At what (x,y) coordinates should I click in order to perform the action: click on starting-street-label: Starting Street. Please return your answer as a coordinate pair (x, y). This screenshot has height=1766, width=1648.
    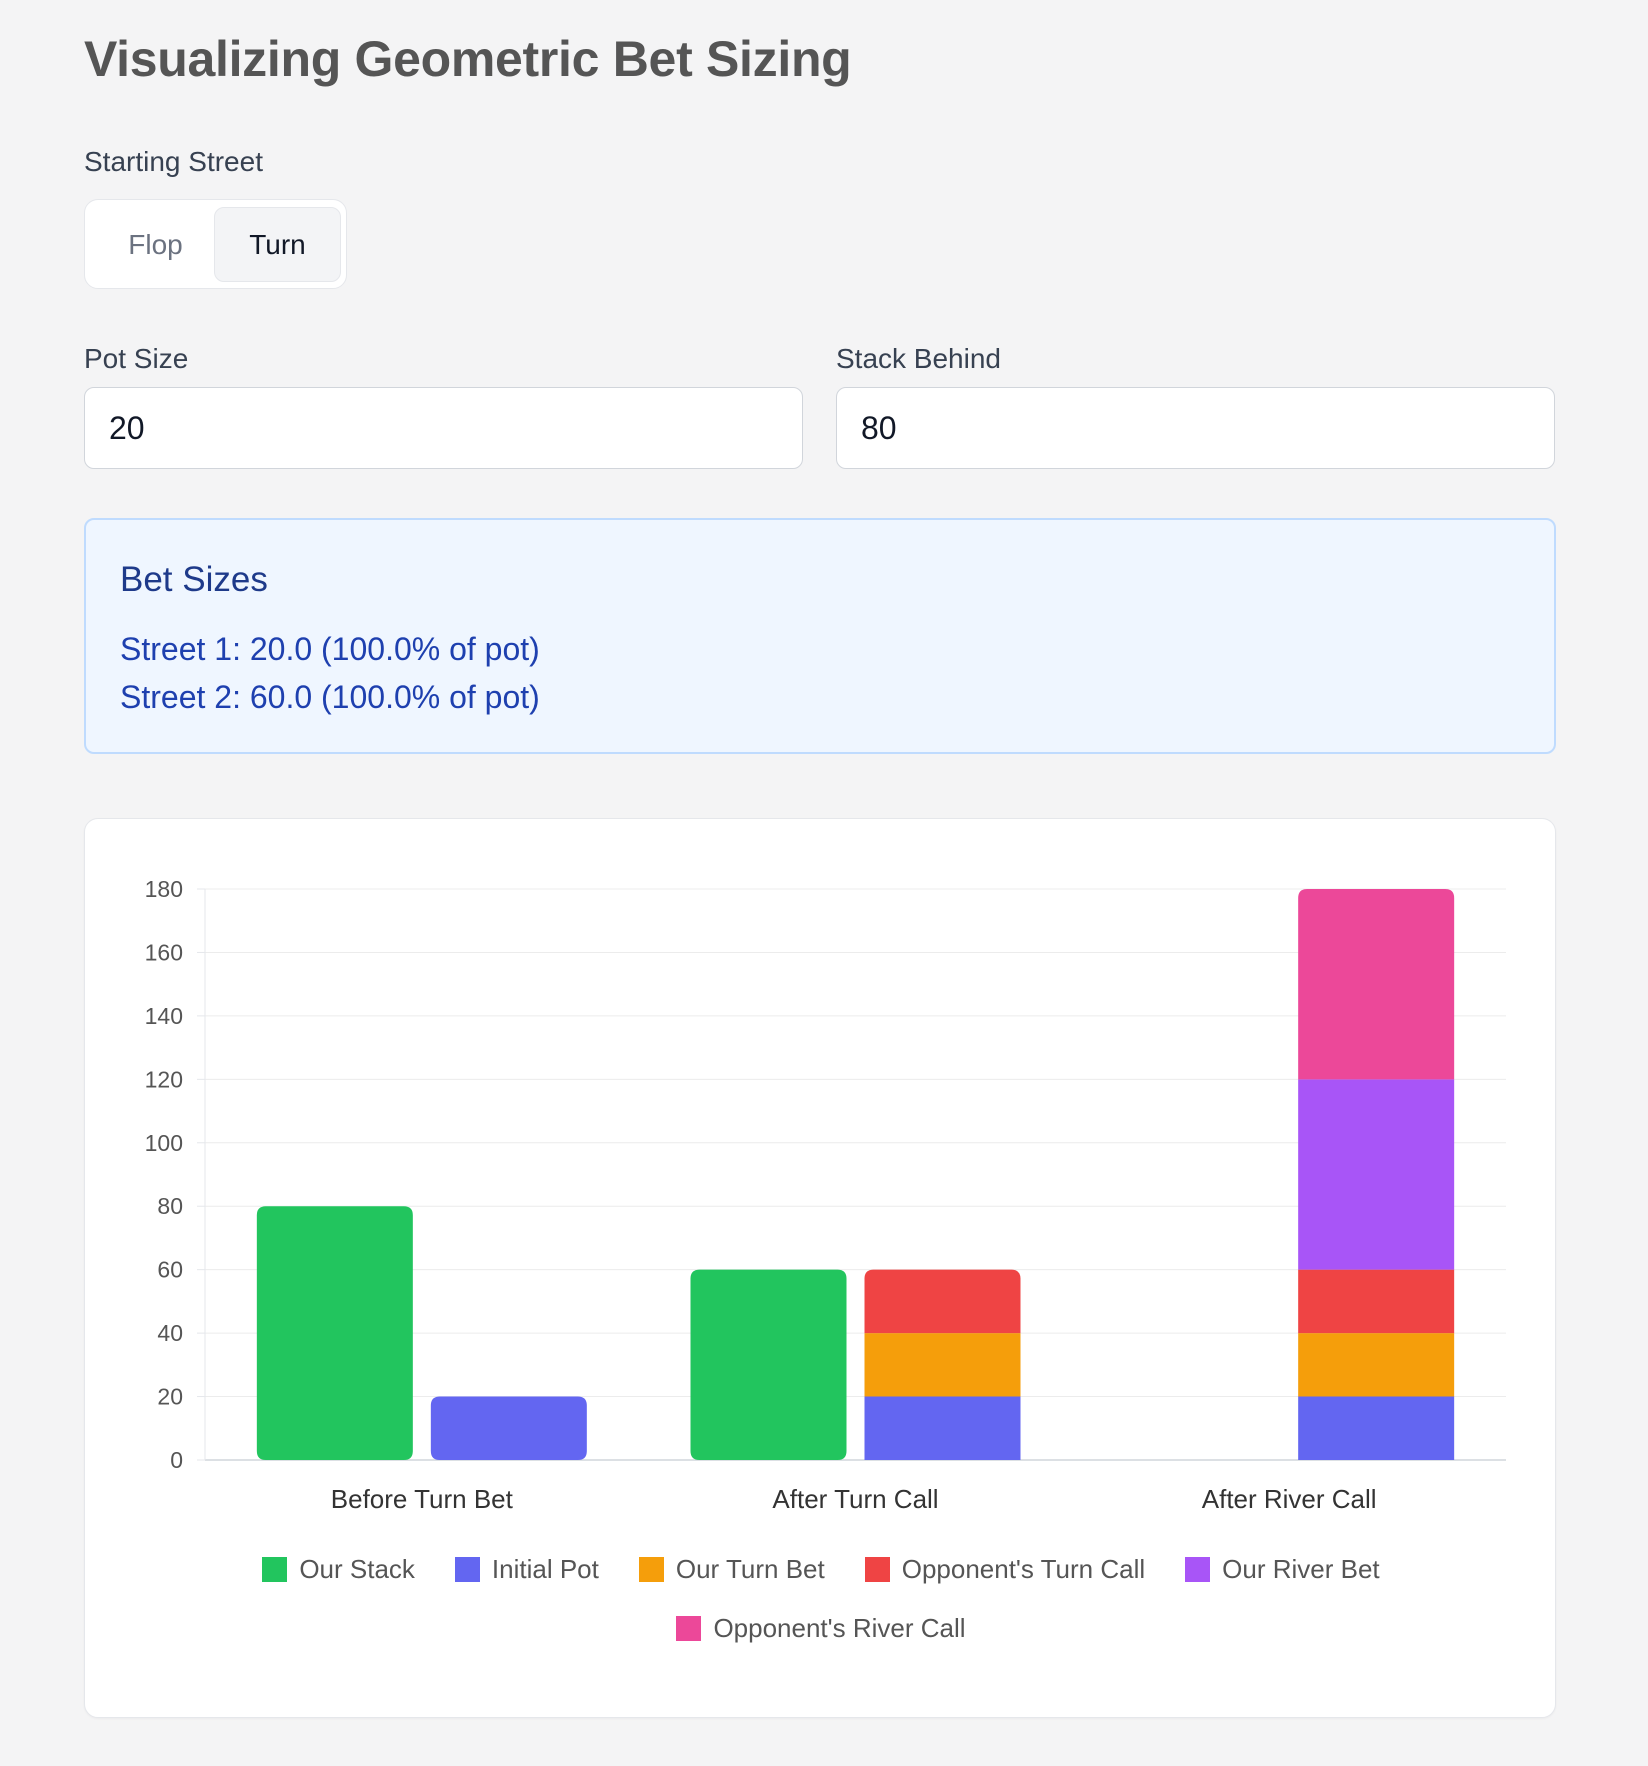
    Looking at the image, I should click on (173, 161).